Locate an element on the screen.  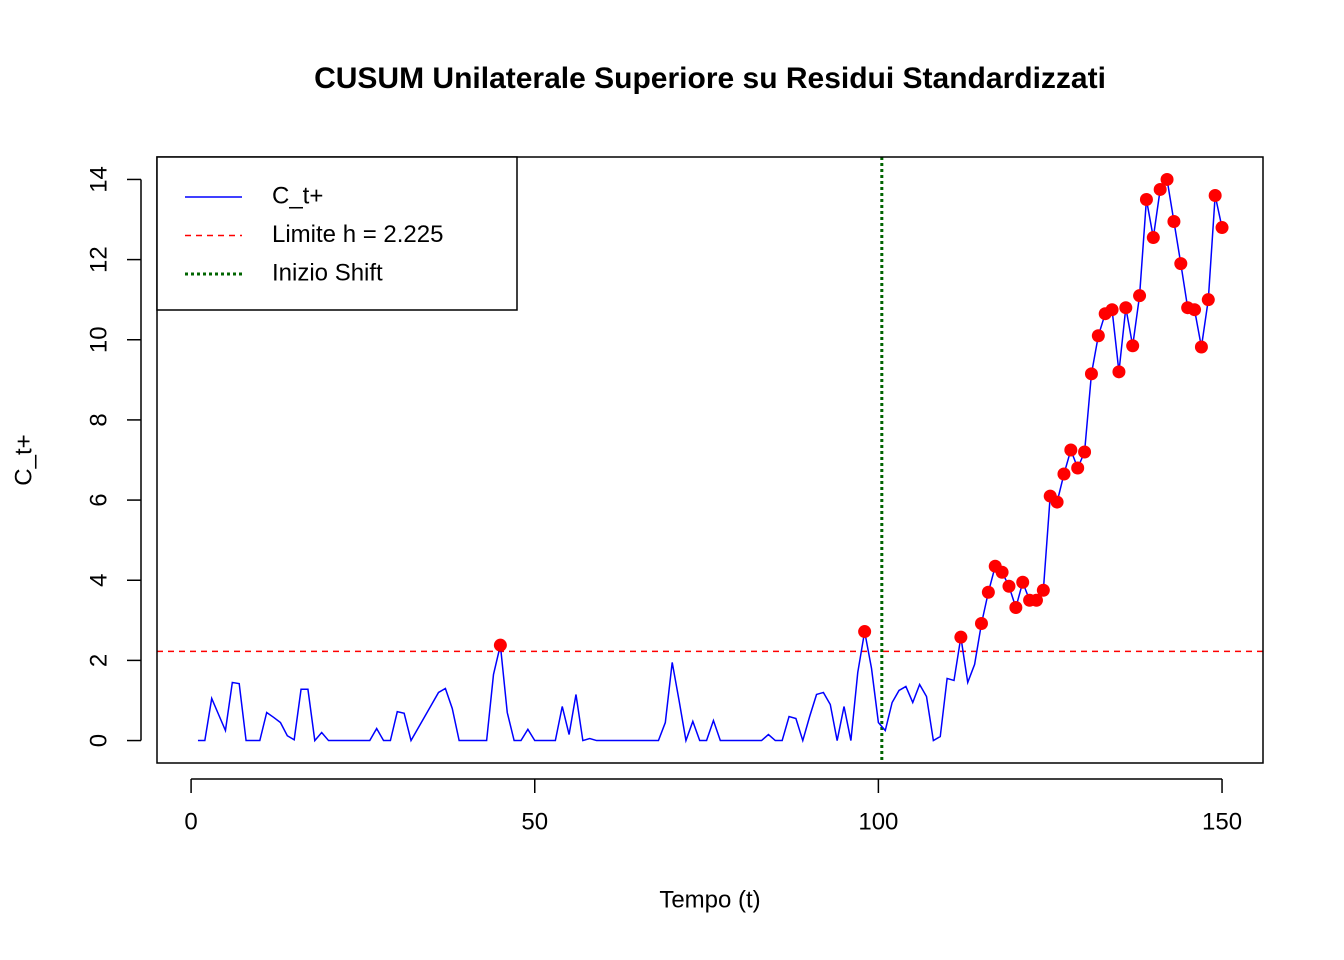
x-tick-label: 0 is located at coordinates (190, 821).